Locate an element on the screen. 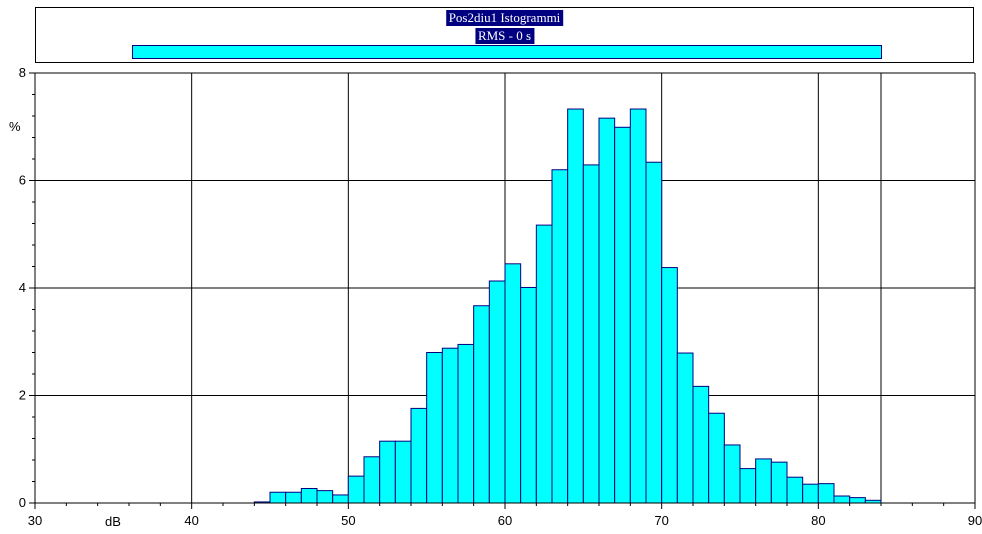 Image resolution: width=982 pixels, height=534 pixels. x-tick-label: 70 is located at coordinates (661, 520).